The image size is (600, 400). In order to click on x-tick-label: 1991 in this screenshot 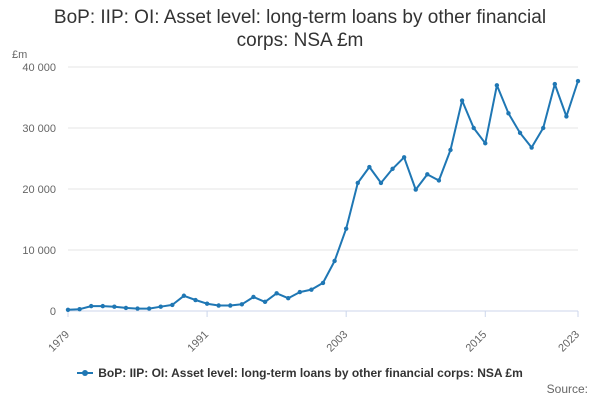, I will do `click(198, 342)`.